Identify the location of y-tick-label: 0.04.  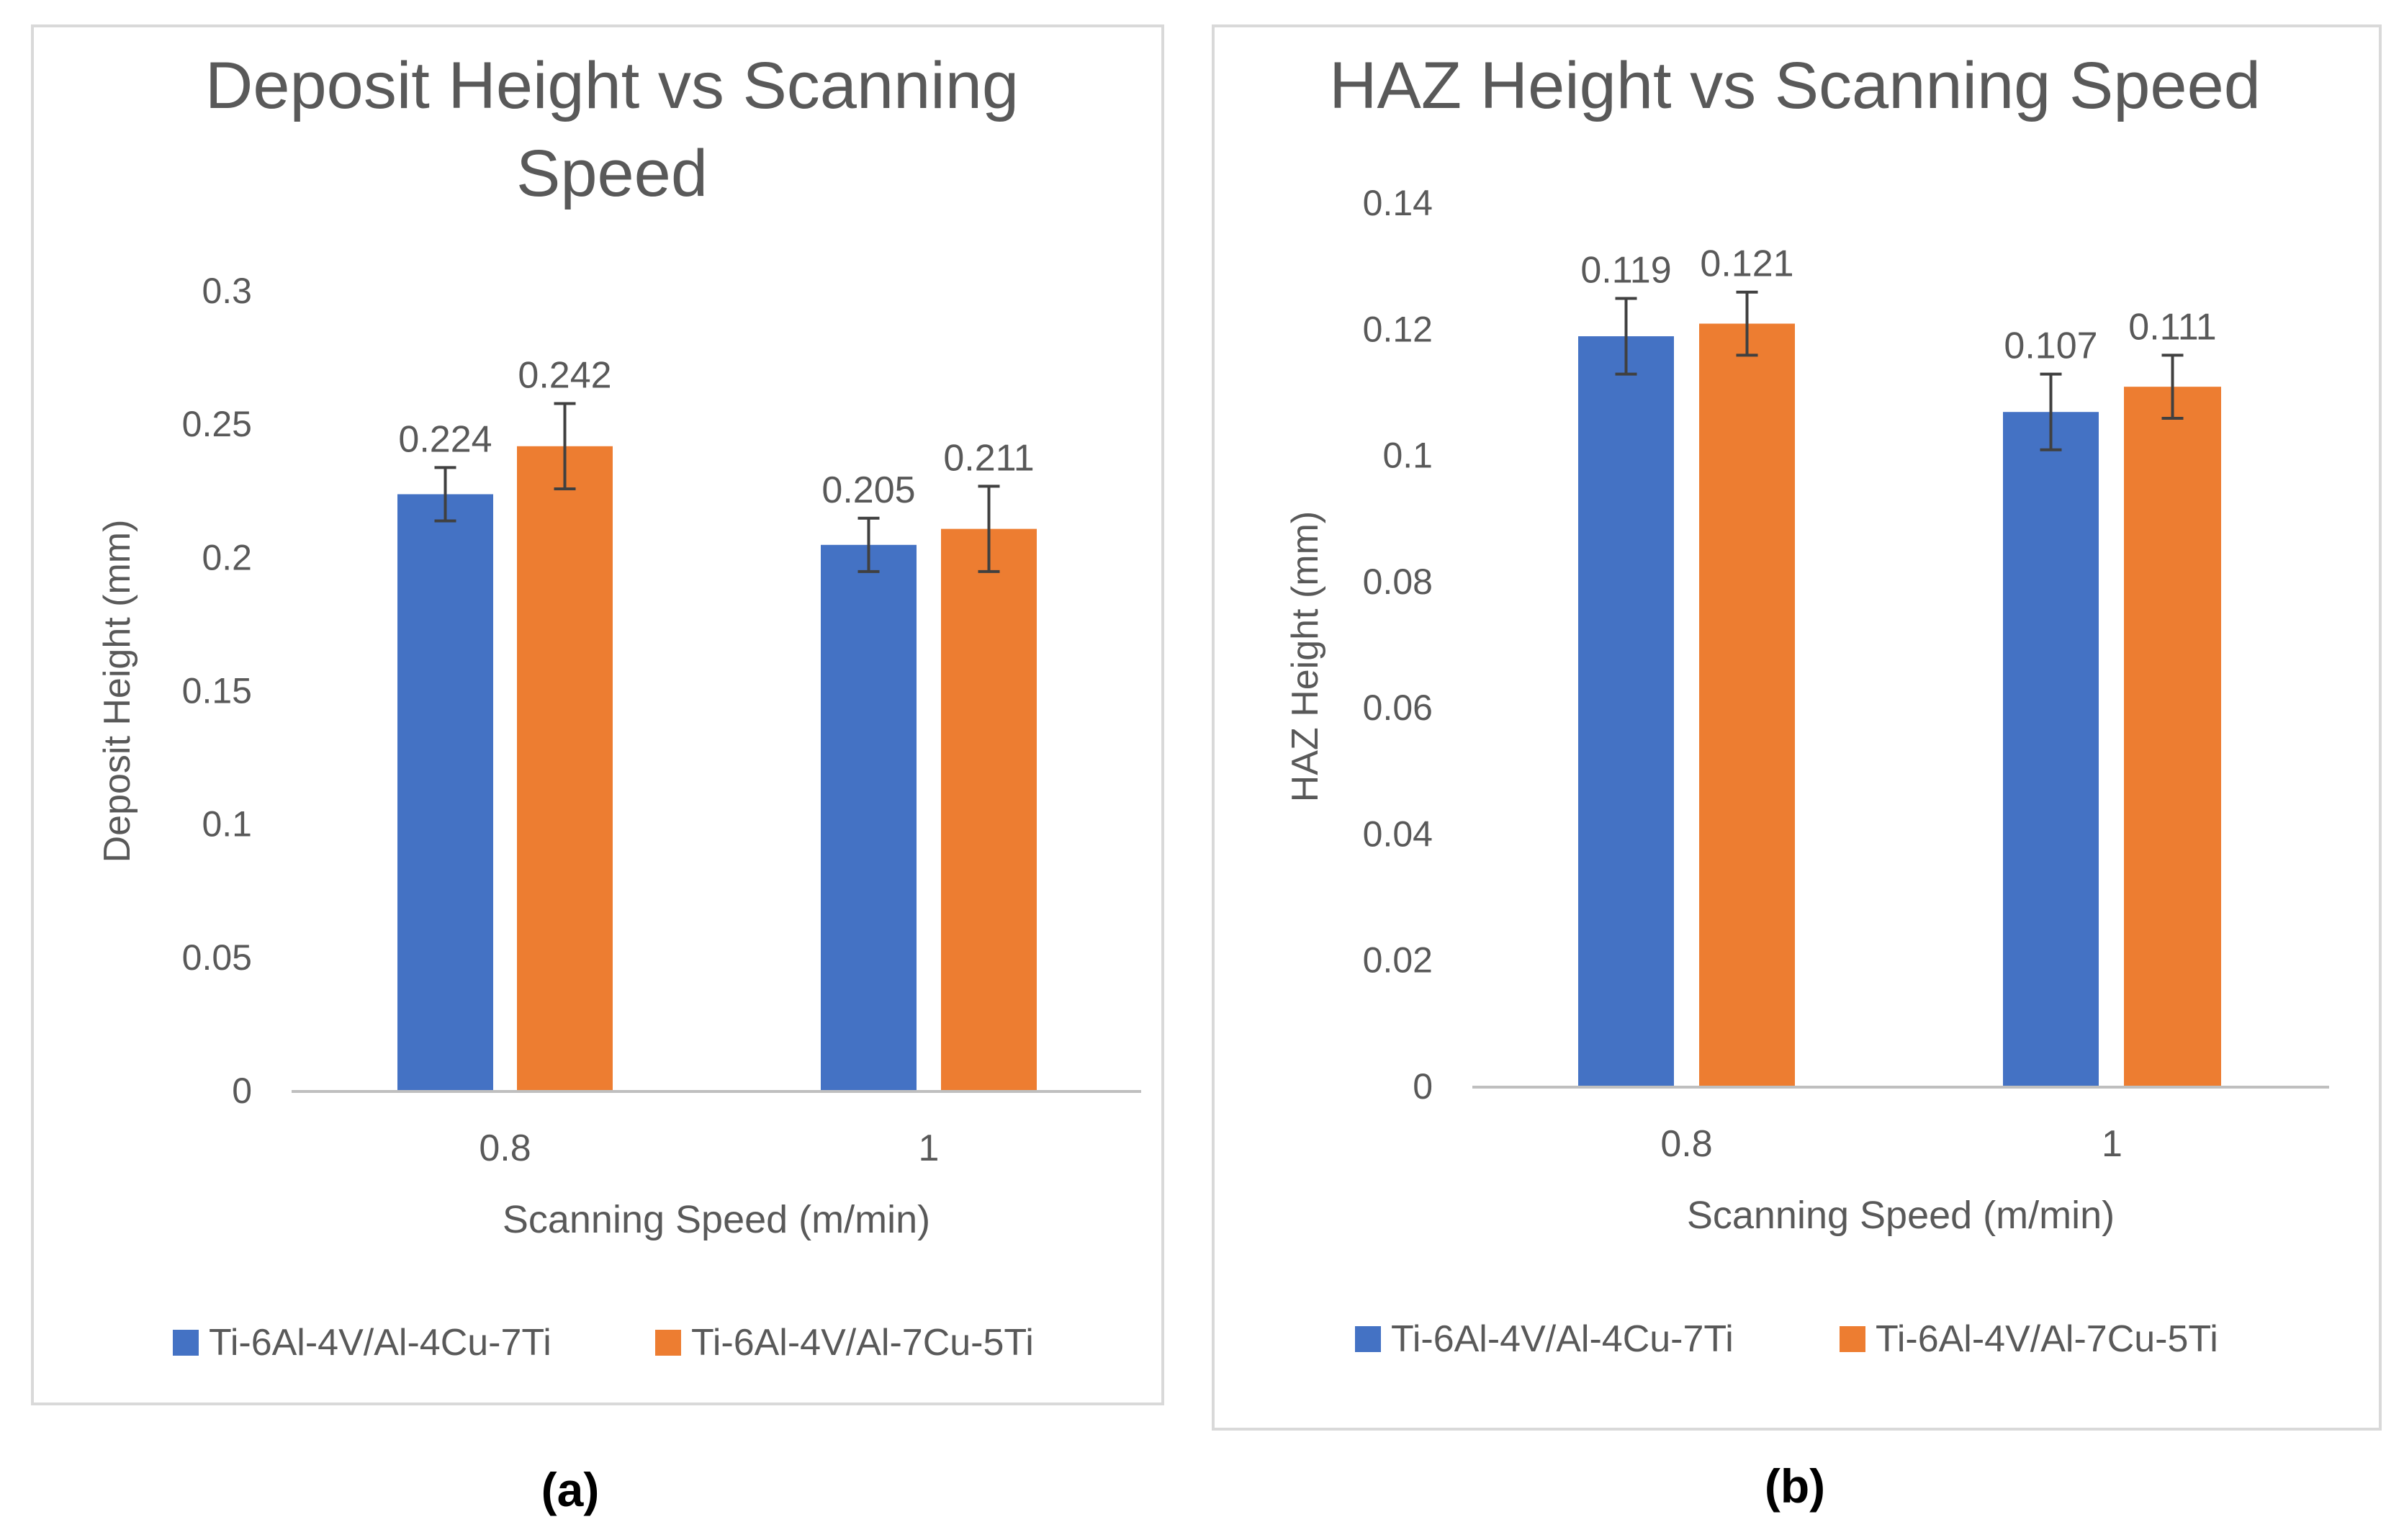
(1398, 834).